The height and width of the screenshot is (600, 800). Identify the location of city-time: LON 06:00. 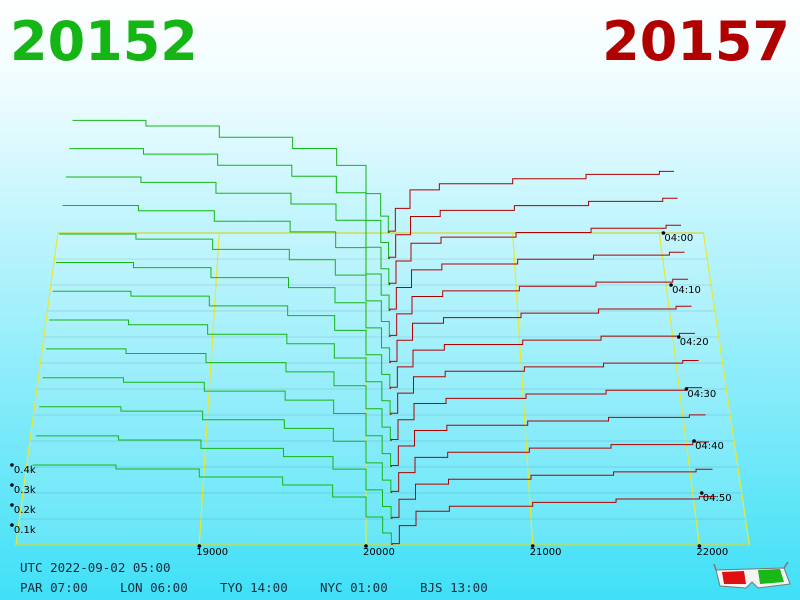
(154, 587).